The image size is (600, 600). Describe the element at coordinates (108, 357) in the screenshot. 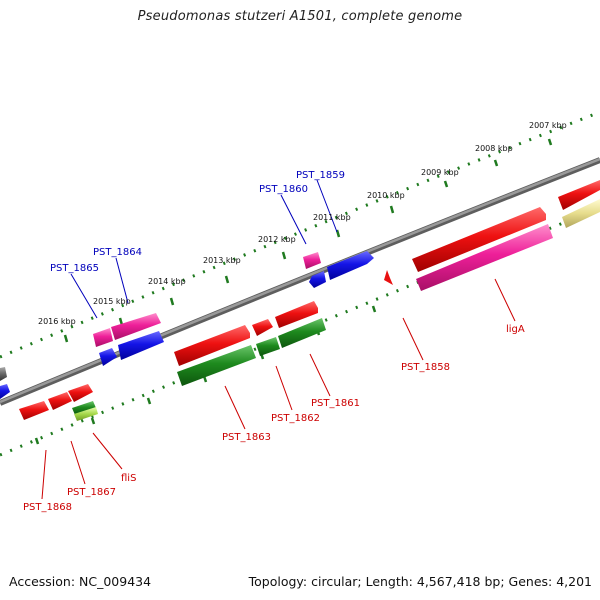

I see `gene-pst1865-lower` at that location.